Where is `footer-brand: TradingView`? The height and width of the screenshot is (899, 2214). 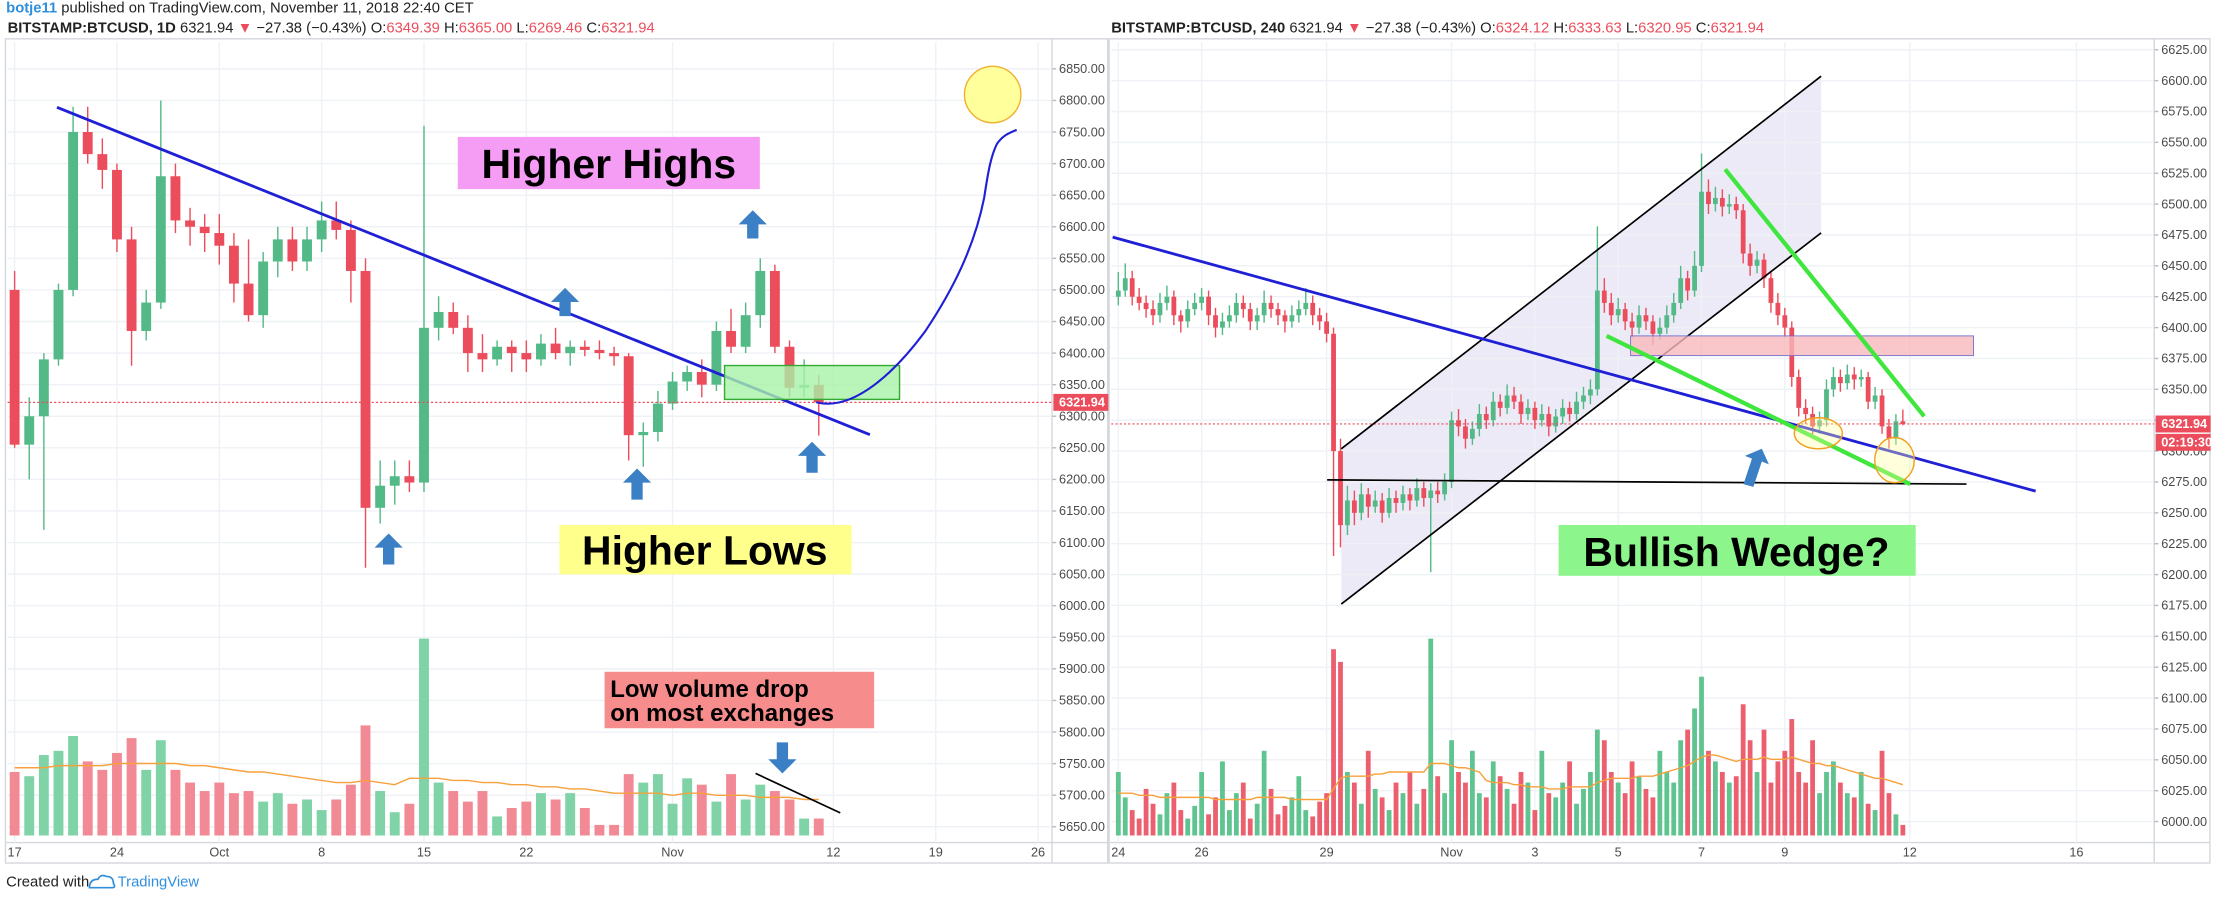 footer-brand: TradingView is located at coordinates (159, 882).